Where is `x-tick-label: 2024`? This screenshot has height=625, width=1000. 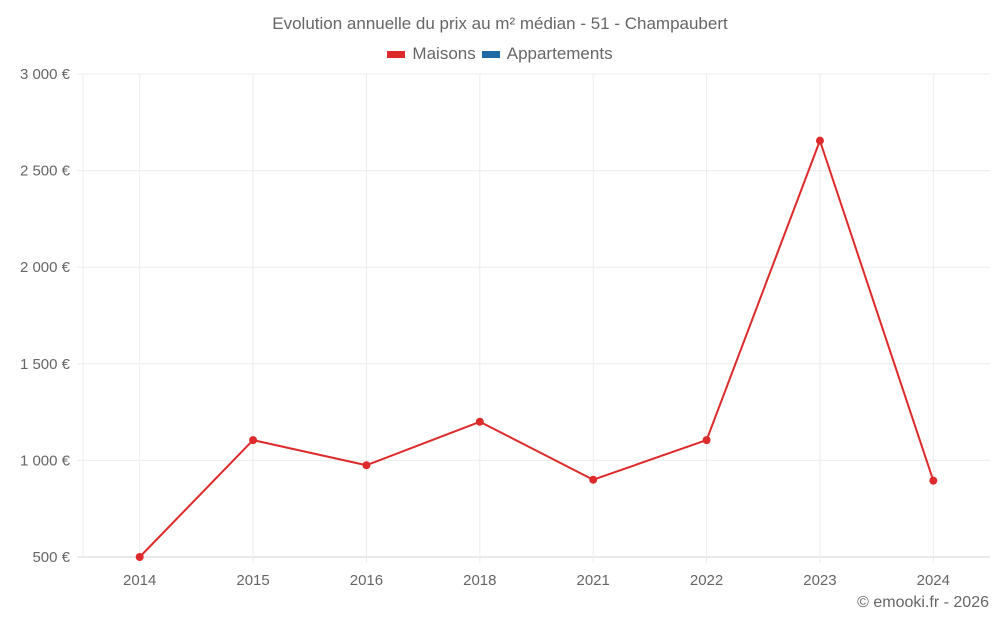
x-tick-label: 2024 is located at coordinates (933, 580).